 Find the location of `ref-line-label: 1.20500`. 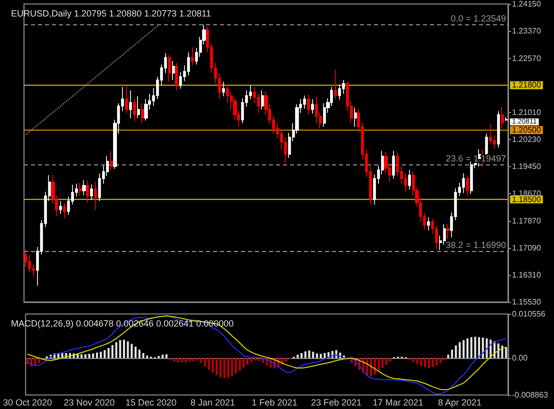

ref-line-label: 1.20500 is located at coordinates (527, 130).